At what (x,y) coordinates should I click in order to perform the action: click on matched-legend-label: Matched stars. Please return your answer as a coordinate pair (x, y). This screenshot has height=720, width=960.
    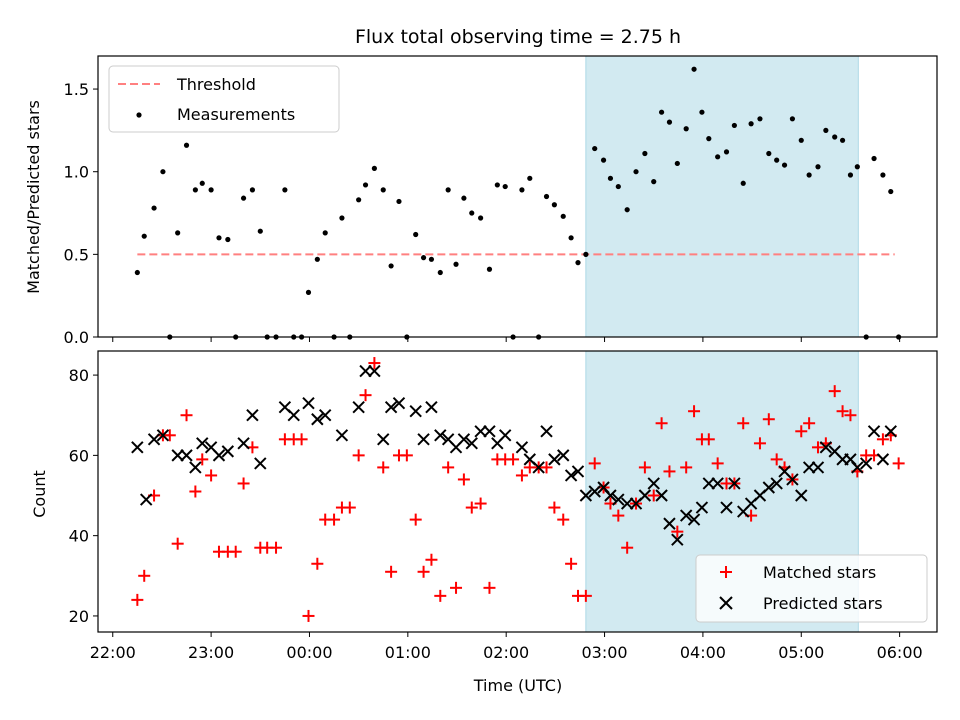
    Looking at the image, I should click on (819, 572).